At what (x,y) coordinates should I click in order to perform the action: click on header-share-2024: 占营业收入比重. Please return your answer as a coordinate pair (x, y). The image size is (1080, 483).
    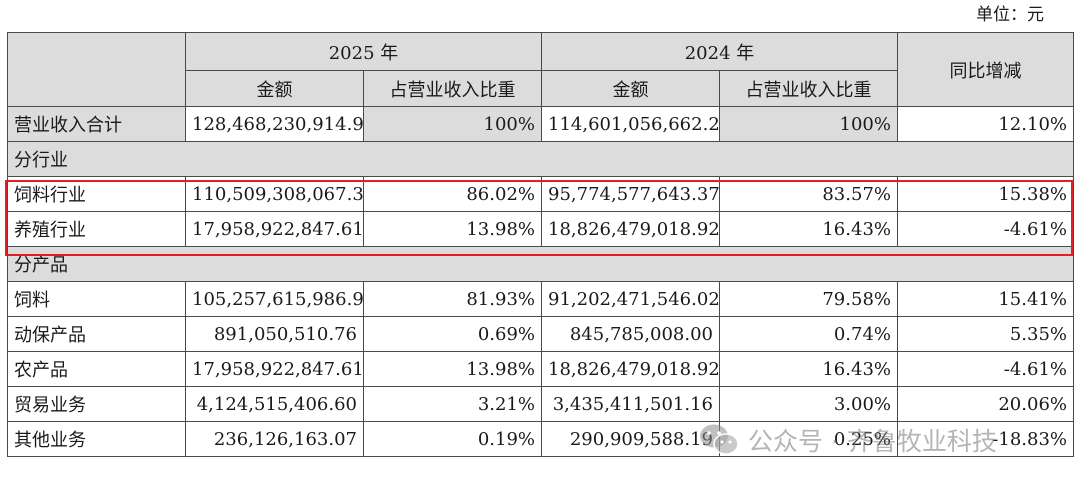
    Looking at the image, I should click on (808, 88).